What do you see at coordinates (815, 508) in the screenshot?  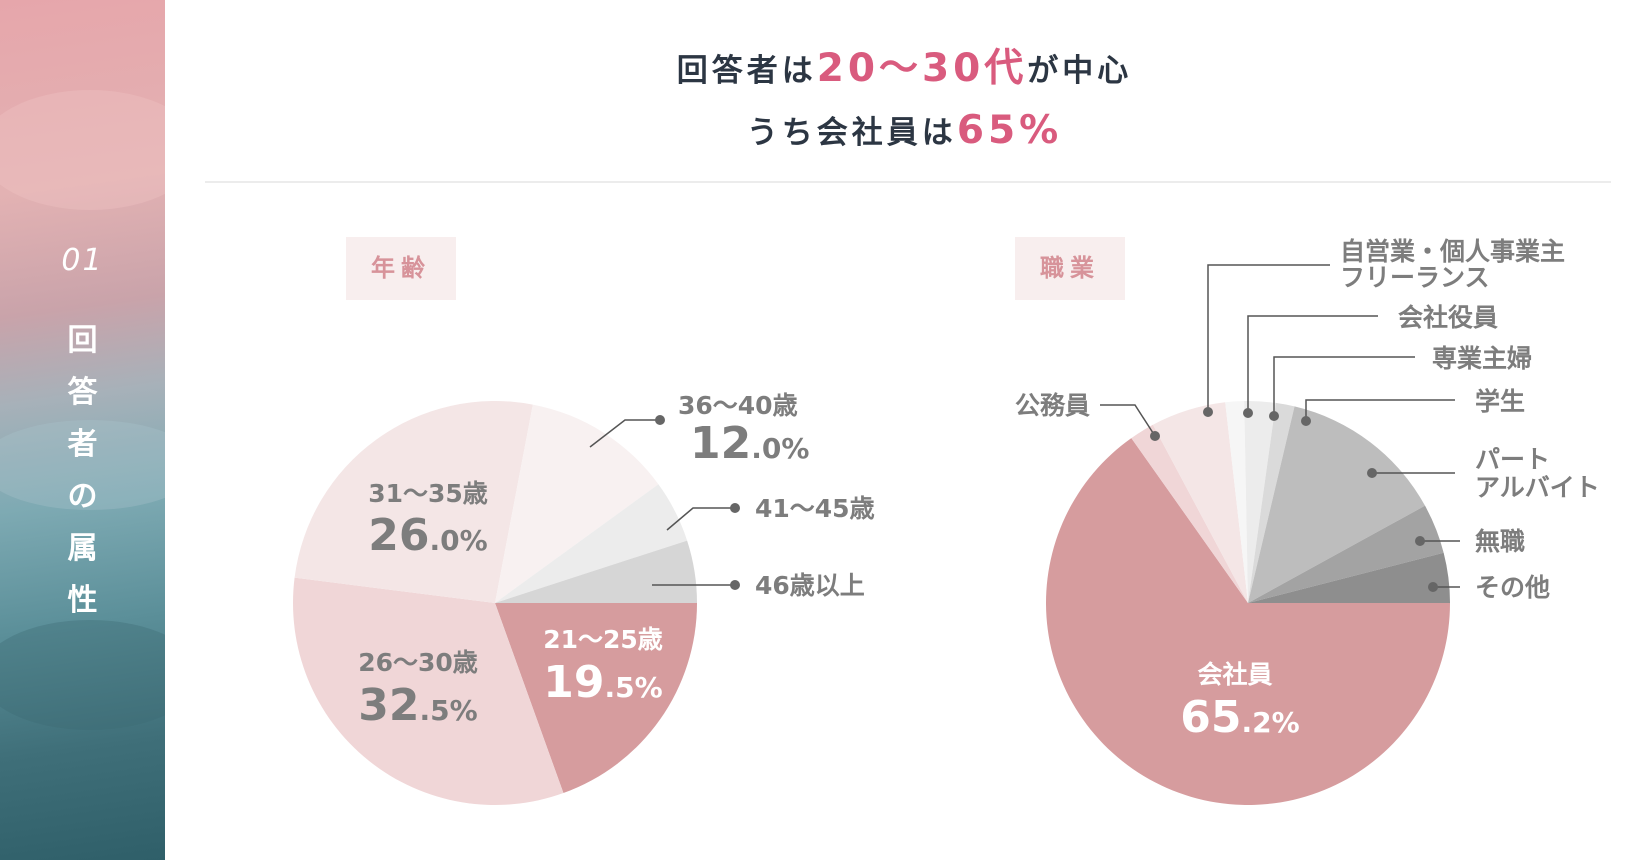 I see `slice-label-41～45歳: 41～45歳` at bounding box center [815, 508].